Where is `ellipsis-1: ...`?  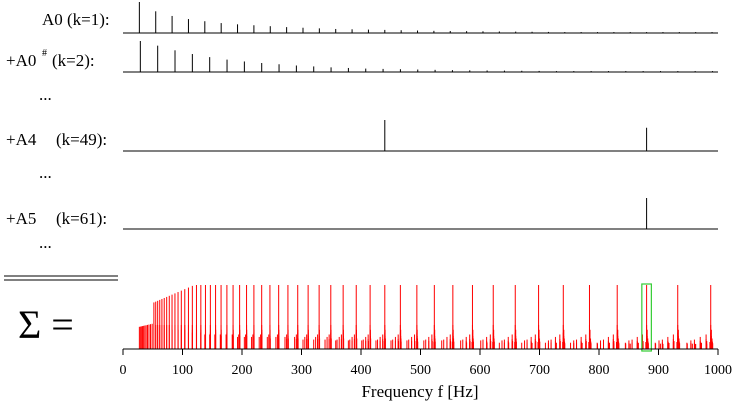 ellipsis-1: ... is located at coordinates (45, 94).